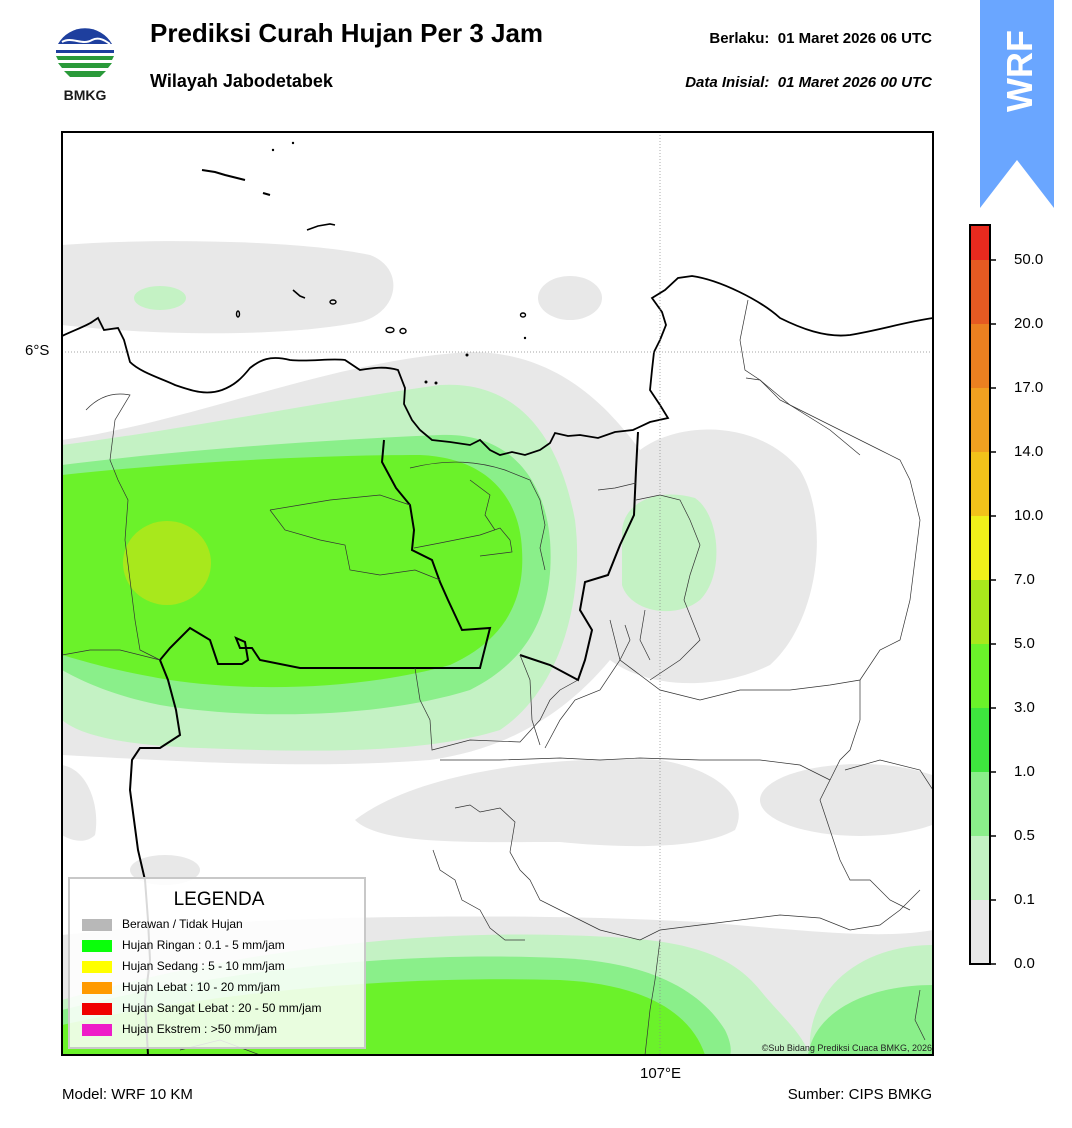 This screenshot has width=1072, height=1128. What do you see at coordinates (79, 803) in the screenshot?
I see `cloud-area-southwest` at bounding box center [79, 803].